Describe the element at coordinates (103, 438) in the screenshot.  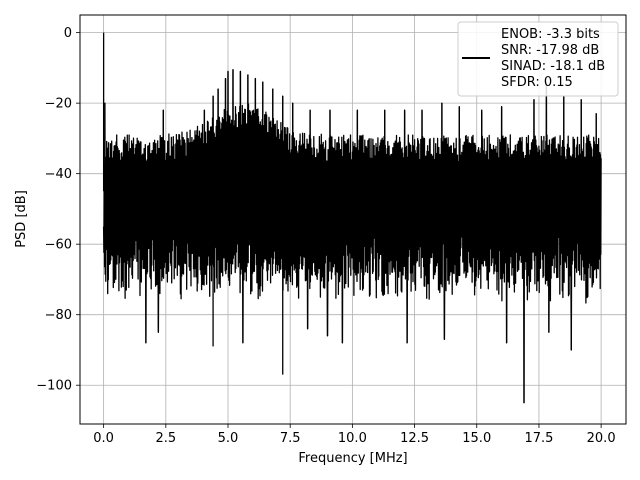
I see `x-tick-label: 0.0` at that location.